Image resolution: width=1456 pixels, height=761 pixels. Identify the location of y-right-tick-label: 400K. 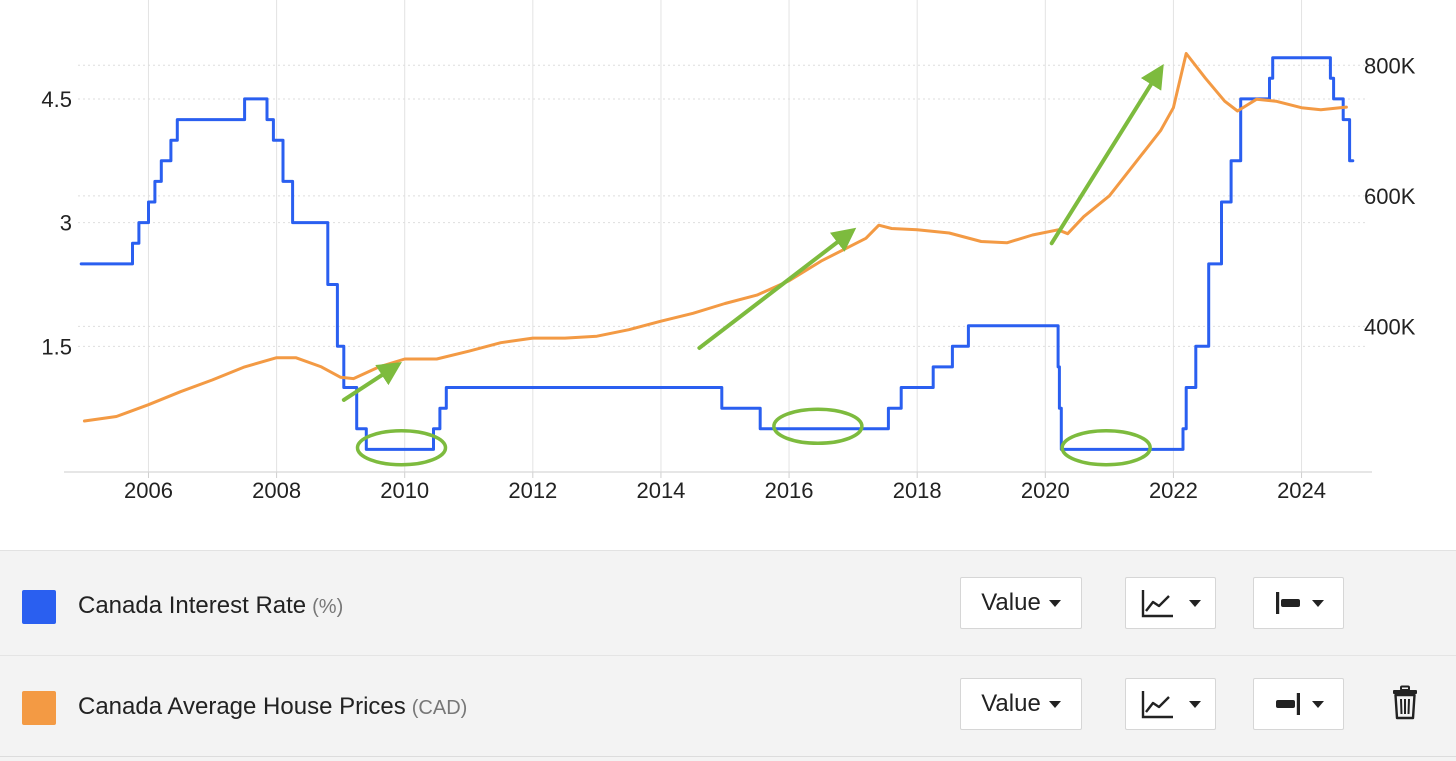
(1390, 326).